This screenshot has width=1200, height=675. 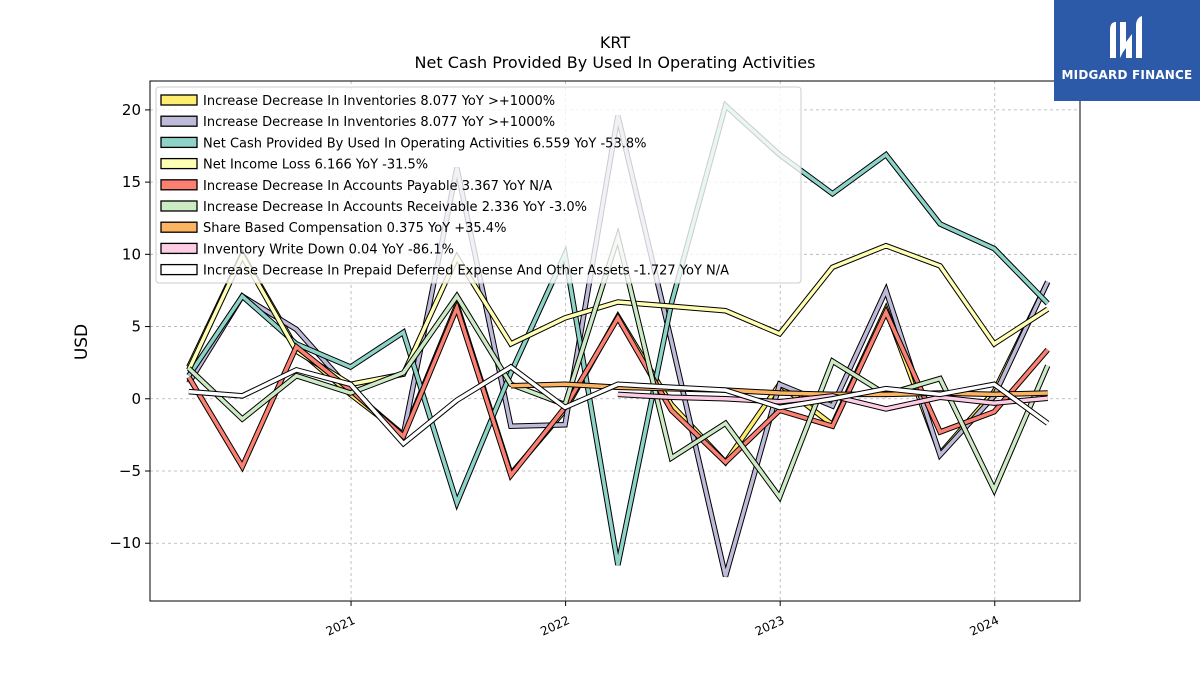 What do you see at coordinates (136, 399) in the screenshot?
I see `y-tick-label: 0` at bounding box center [136, 399].